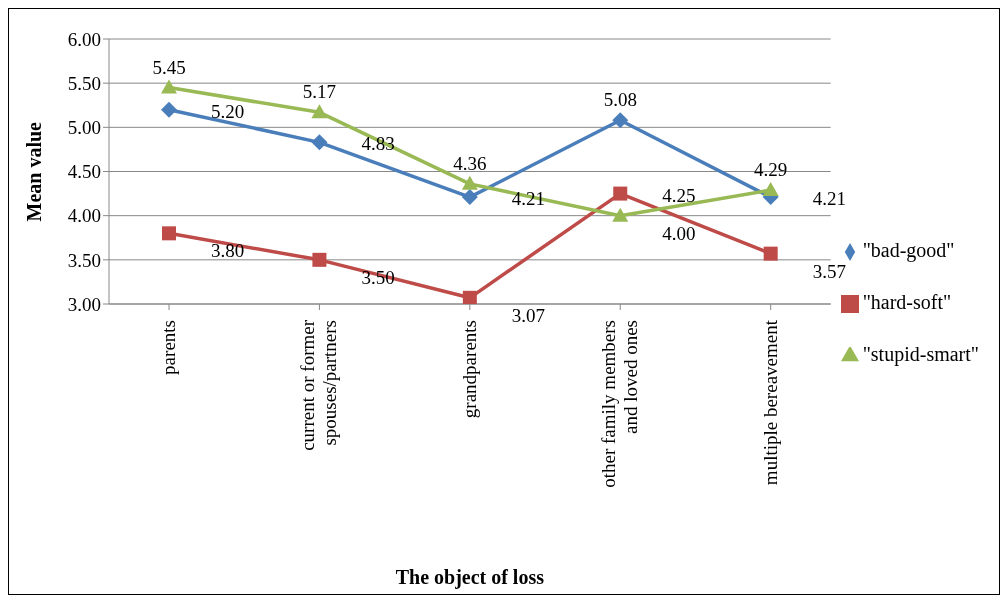  What do you see at coordinates (84, 216) in the screenshot?
I see `y-tick-label: 4.00` at bounding box center [84, 216].